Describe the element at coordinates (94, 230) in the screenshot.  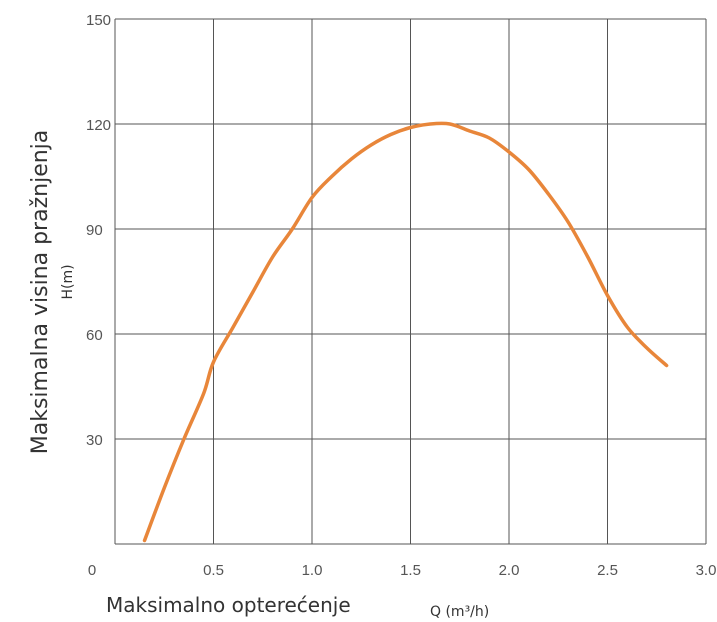
I see `y-tick-label-2: 90` at that location.